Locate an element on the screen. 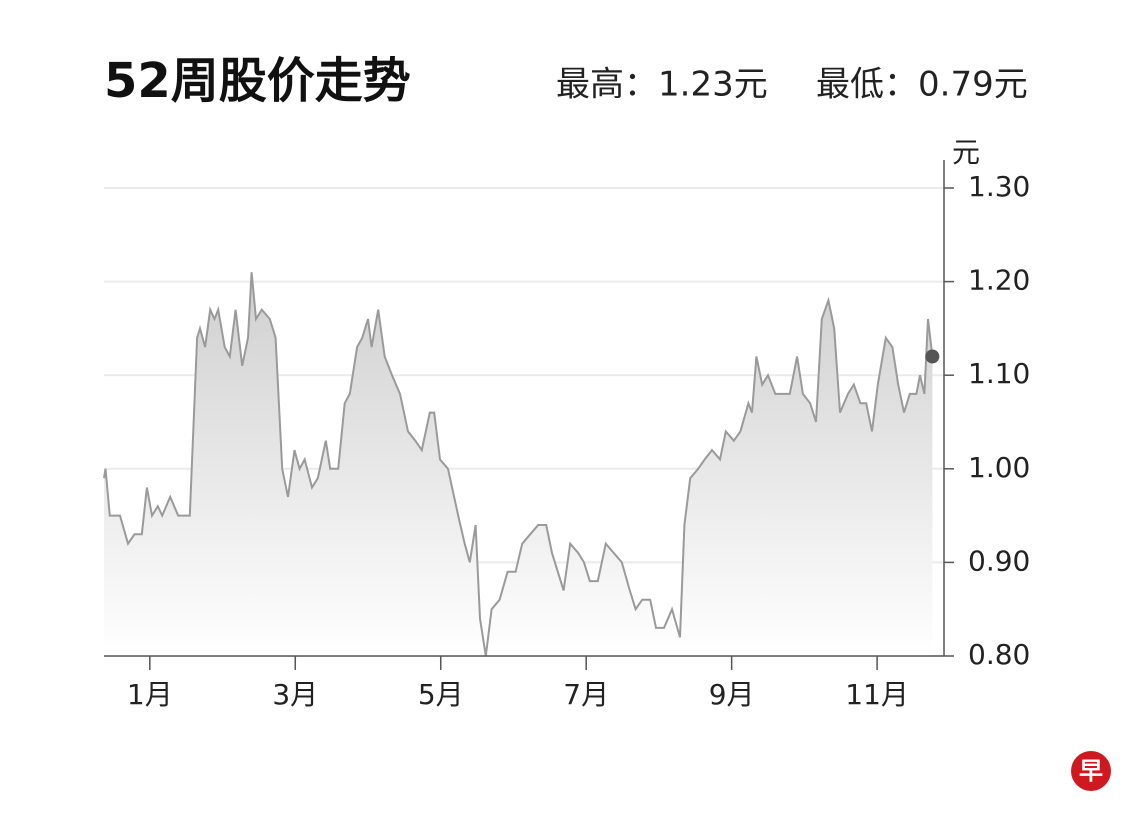  annotation: 最高：1.23元 is located at coordinates (662, 85).